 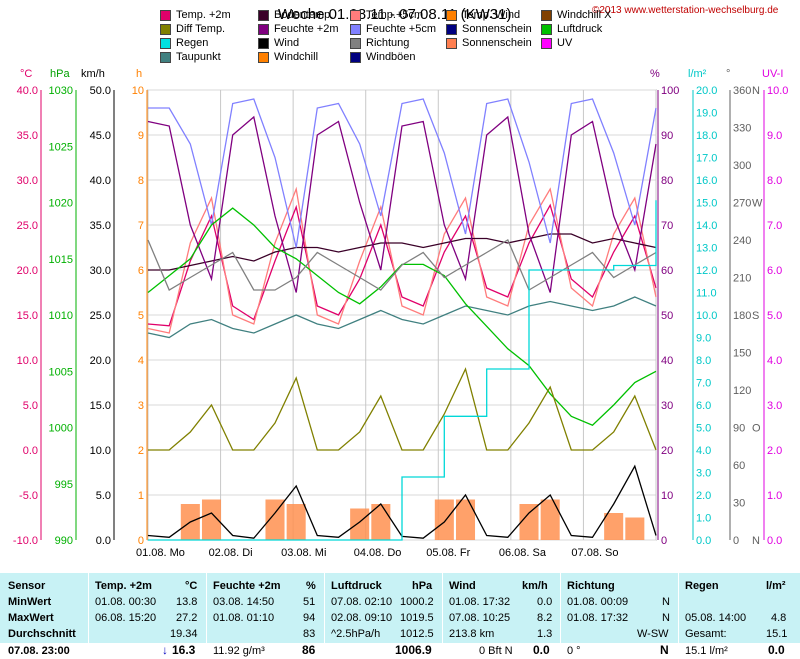 I want to click on stats-cell: 15.1 l/m², so click(x=706, y=651).